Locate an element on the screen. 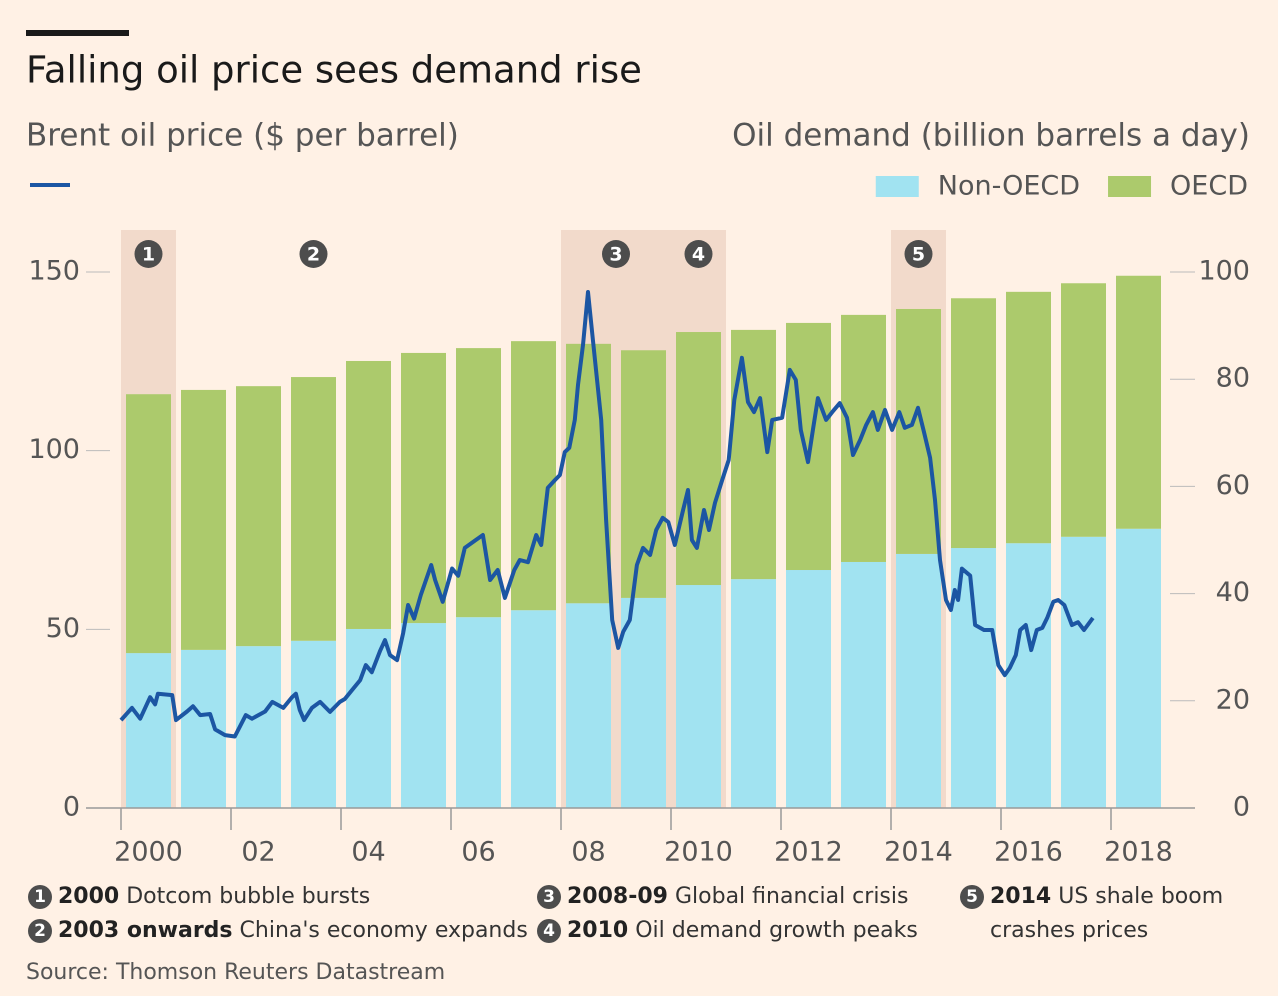 This screenshot has width=1278, height=996. footnote-text: 2003 onwards China's economy expands is located at coordinates (293, 931).